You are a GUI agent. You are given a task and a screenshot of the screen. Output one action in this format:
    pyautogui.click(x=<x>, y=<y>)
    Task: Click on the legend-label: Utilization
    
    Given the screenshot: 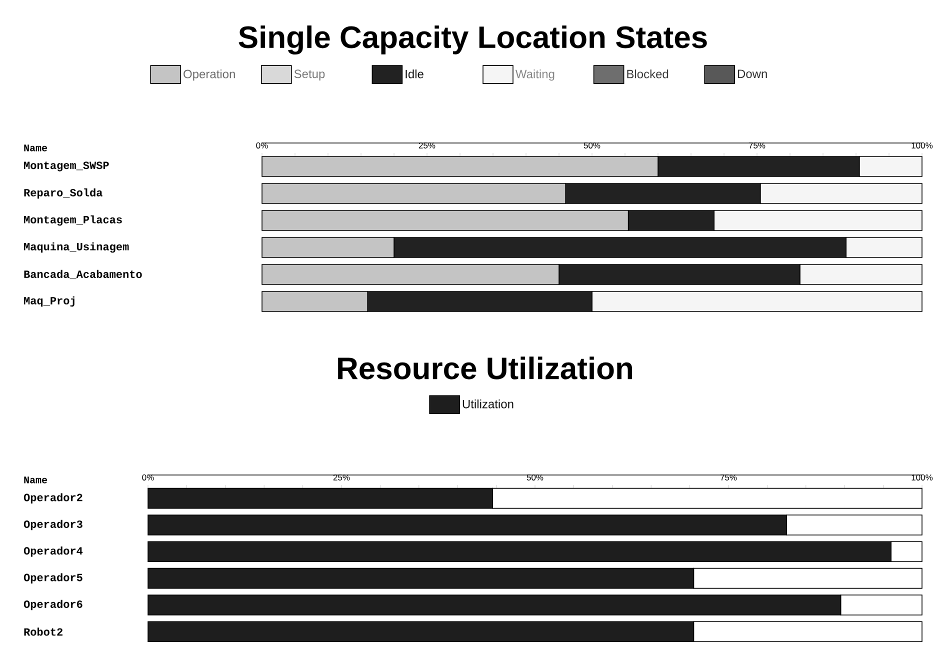 What is the action you would take?
    pyautogui.click(x=488, y=403)
    